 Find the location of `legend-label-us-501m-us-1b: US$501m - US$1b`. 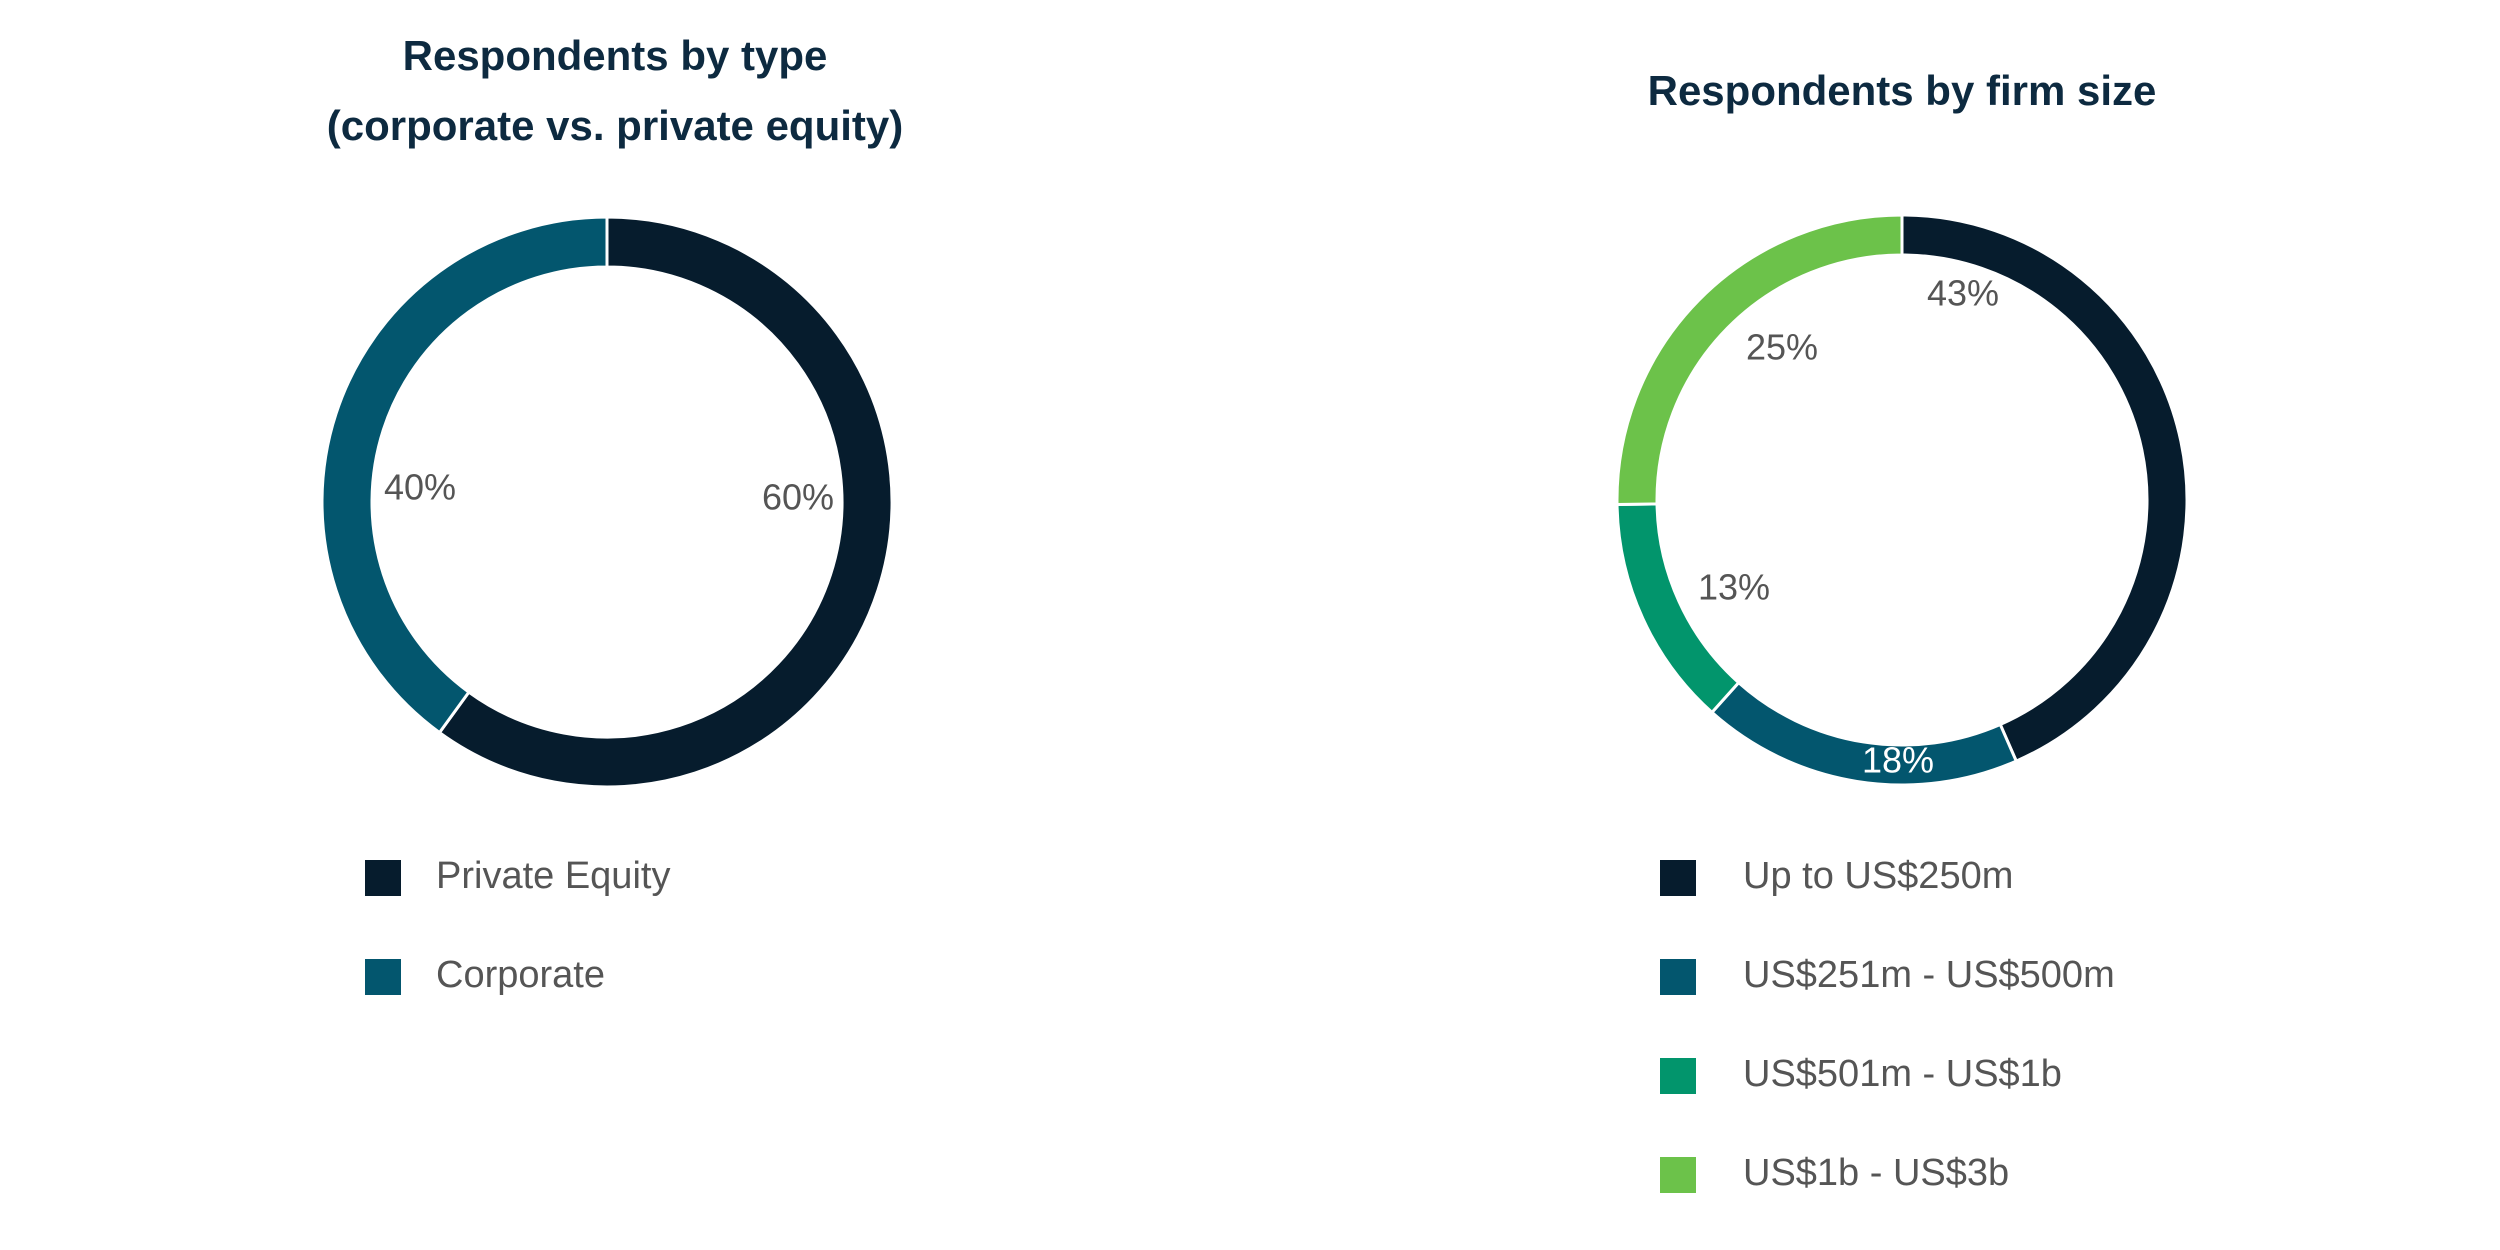

legend-label-us-501m-us-1b: US$501m - US$1b is located at coordinates (1902, 1074).